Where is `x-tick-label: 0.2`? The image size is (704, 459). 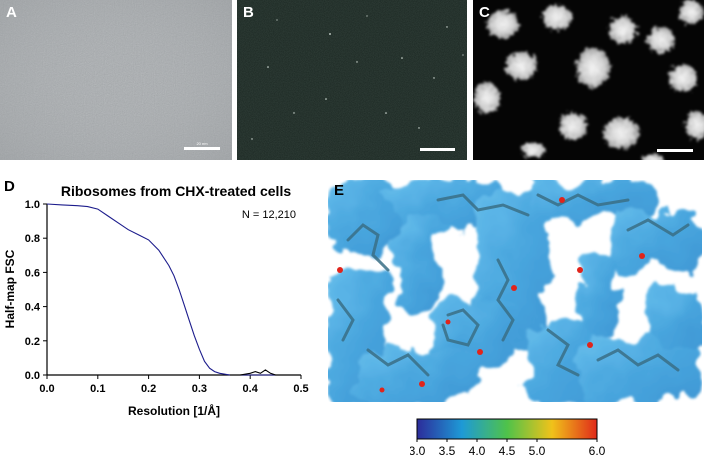 x-tick-label: 0.2 is located at coordinates (148, 389).